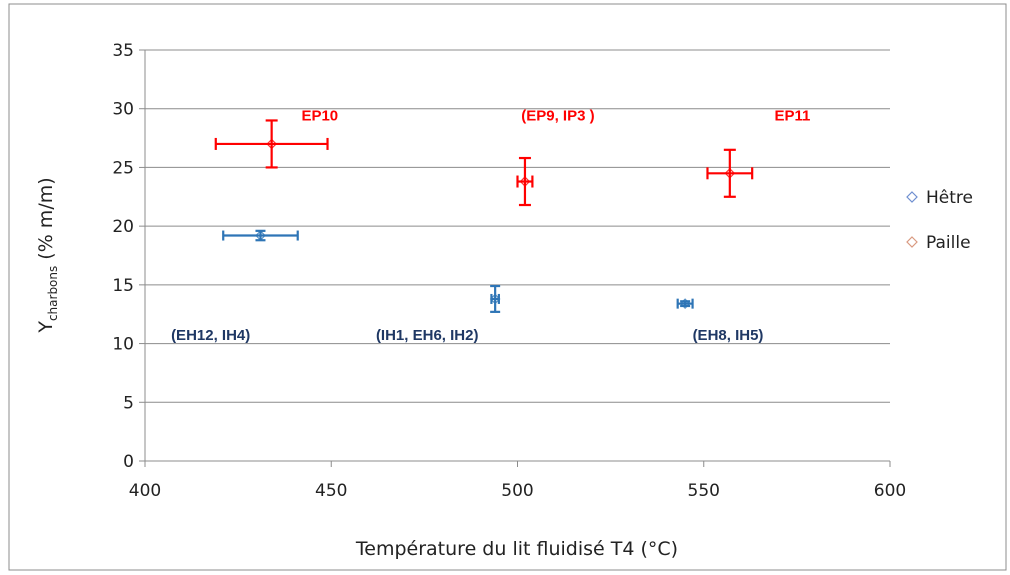 This screenshot has width=1010, height=575. I want to click on legend: Hêtre Paille, so click(939, 220).